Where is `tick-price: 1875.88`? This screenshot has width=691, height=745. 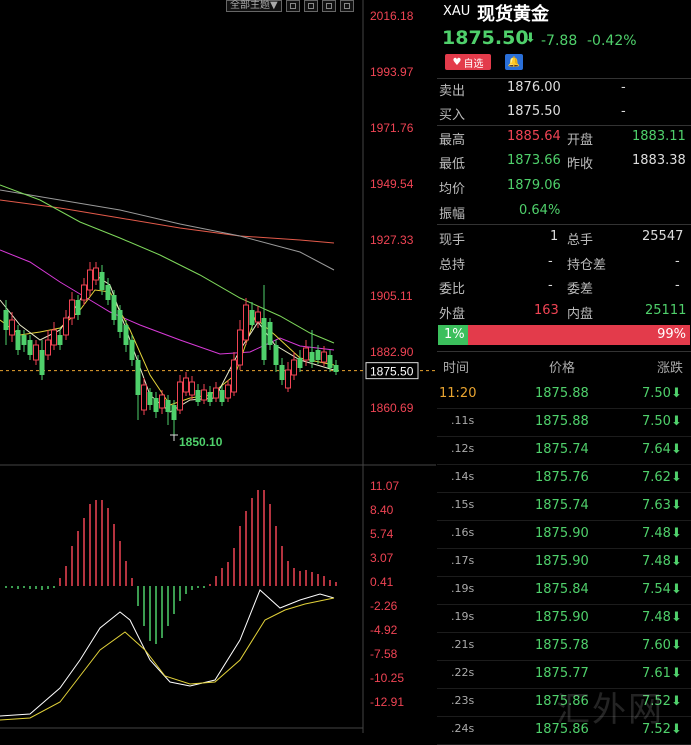 tick-price: 1875.88 is located at coordinates (562, 393).